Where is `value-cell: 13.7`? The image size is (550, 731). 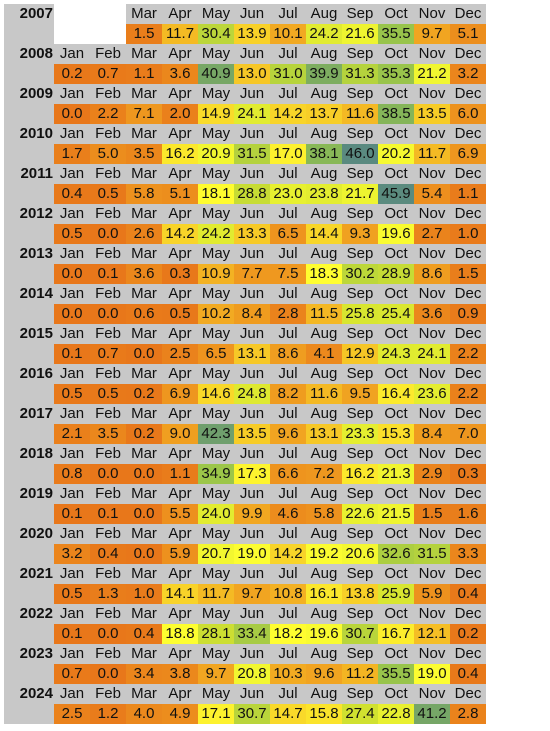 value-cell: 13.7 is located at coordinates (324, 114).